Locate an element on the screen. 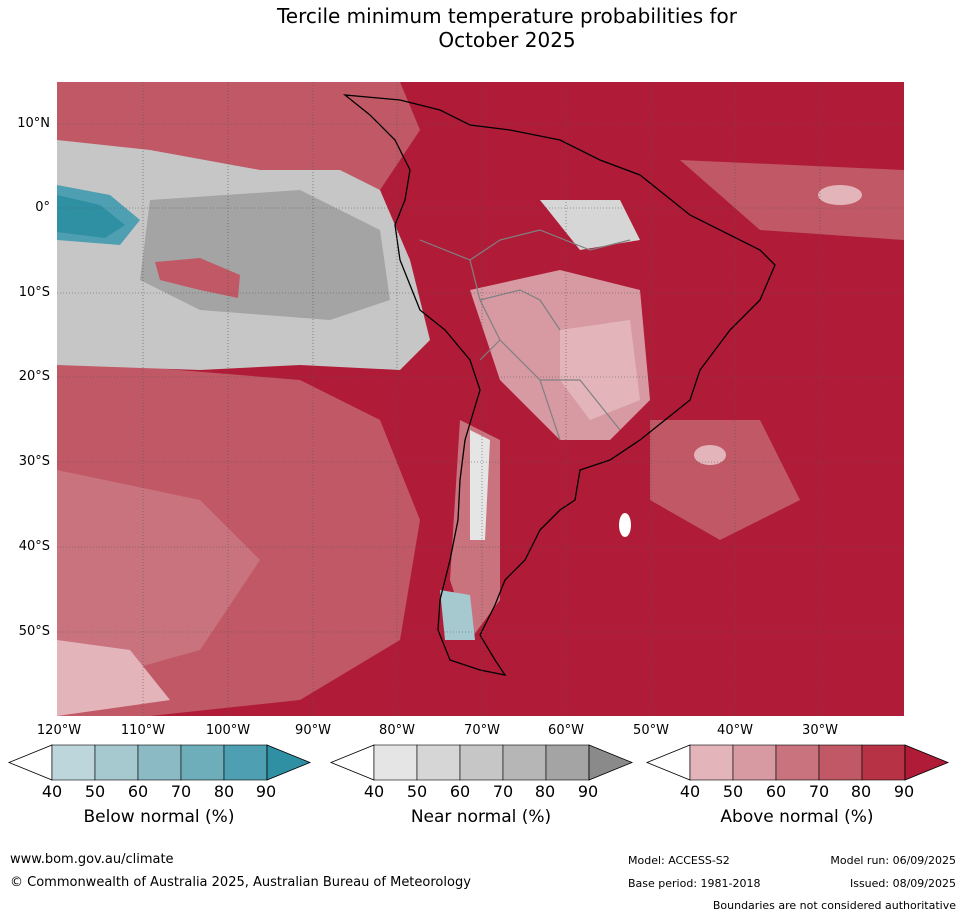 This screenshot has height=919, width=965. above-tick-40: 40 is located at coordinates (690, 791).